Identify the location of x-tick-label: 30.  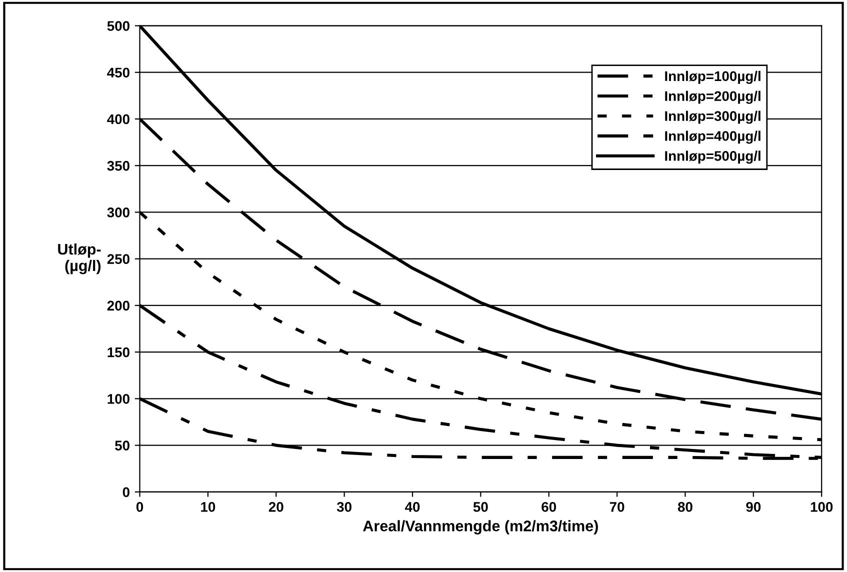
(344, 507).